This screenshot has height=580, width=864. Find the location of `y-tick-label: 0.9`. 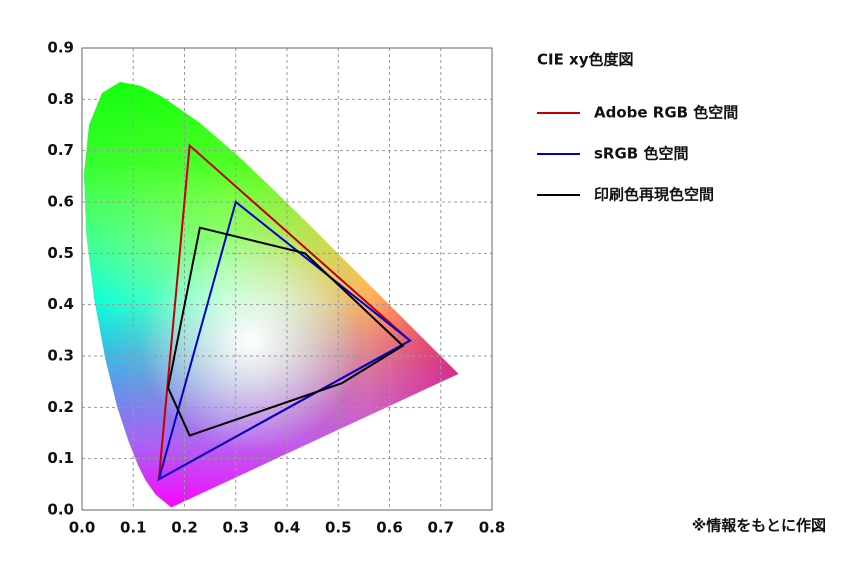

y-tick-label: 0.9 is located at coordinates (60, 48).